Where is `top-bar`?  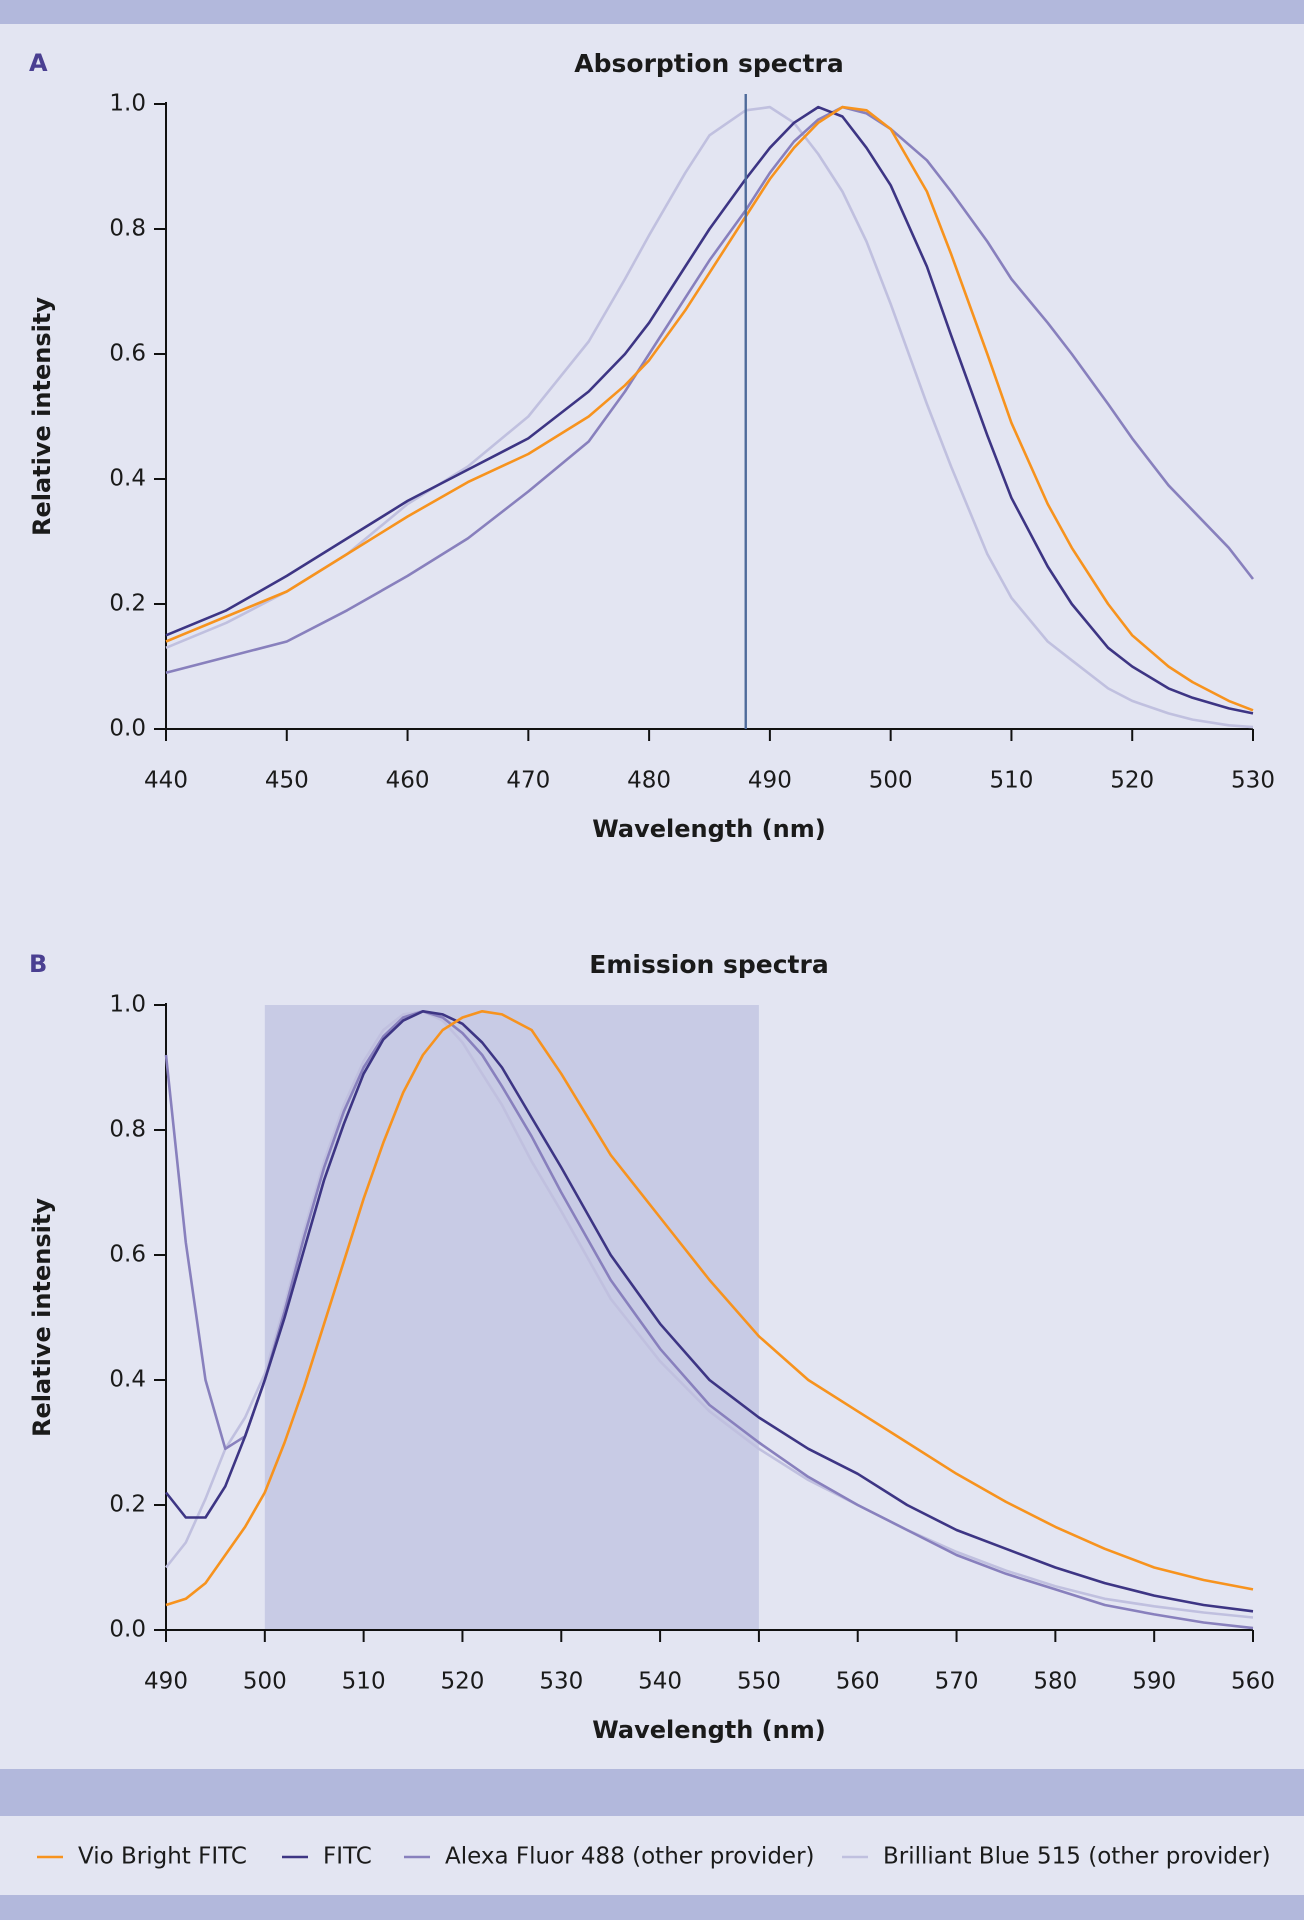
top-bar is located at coordinates (652, 12).